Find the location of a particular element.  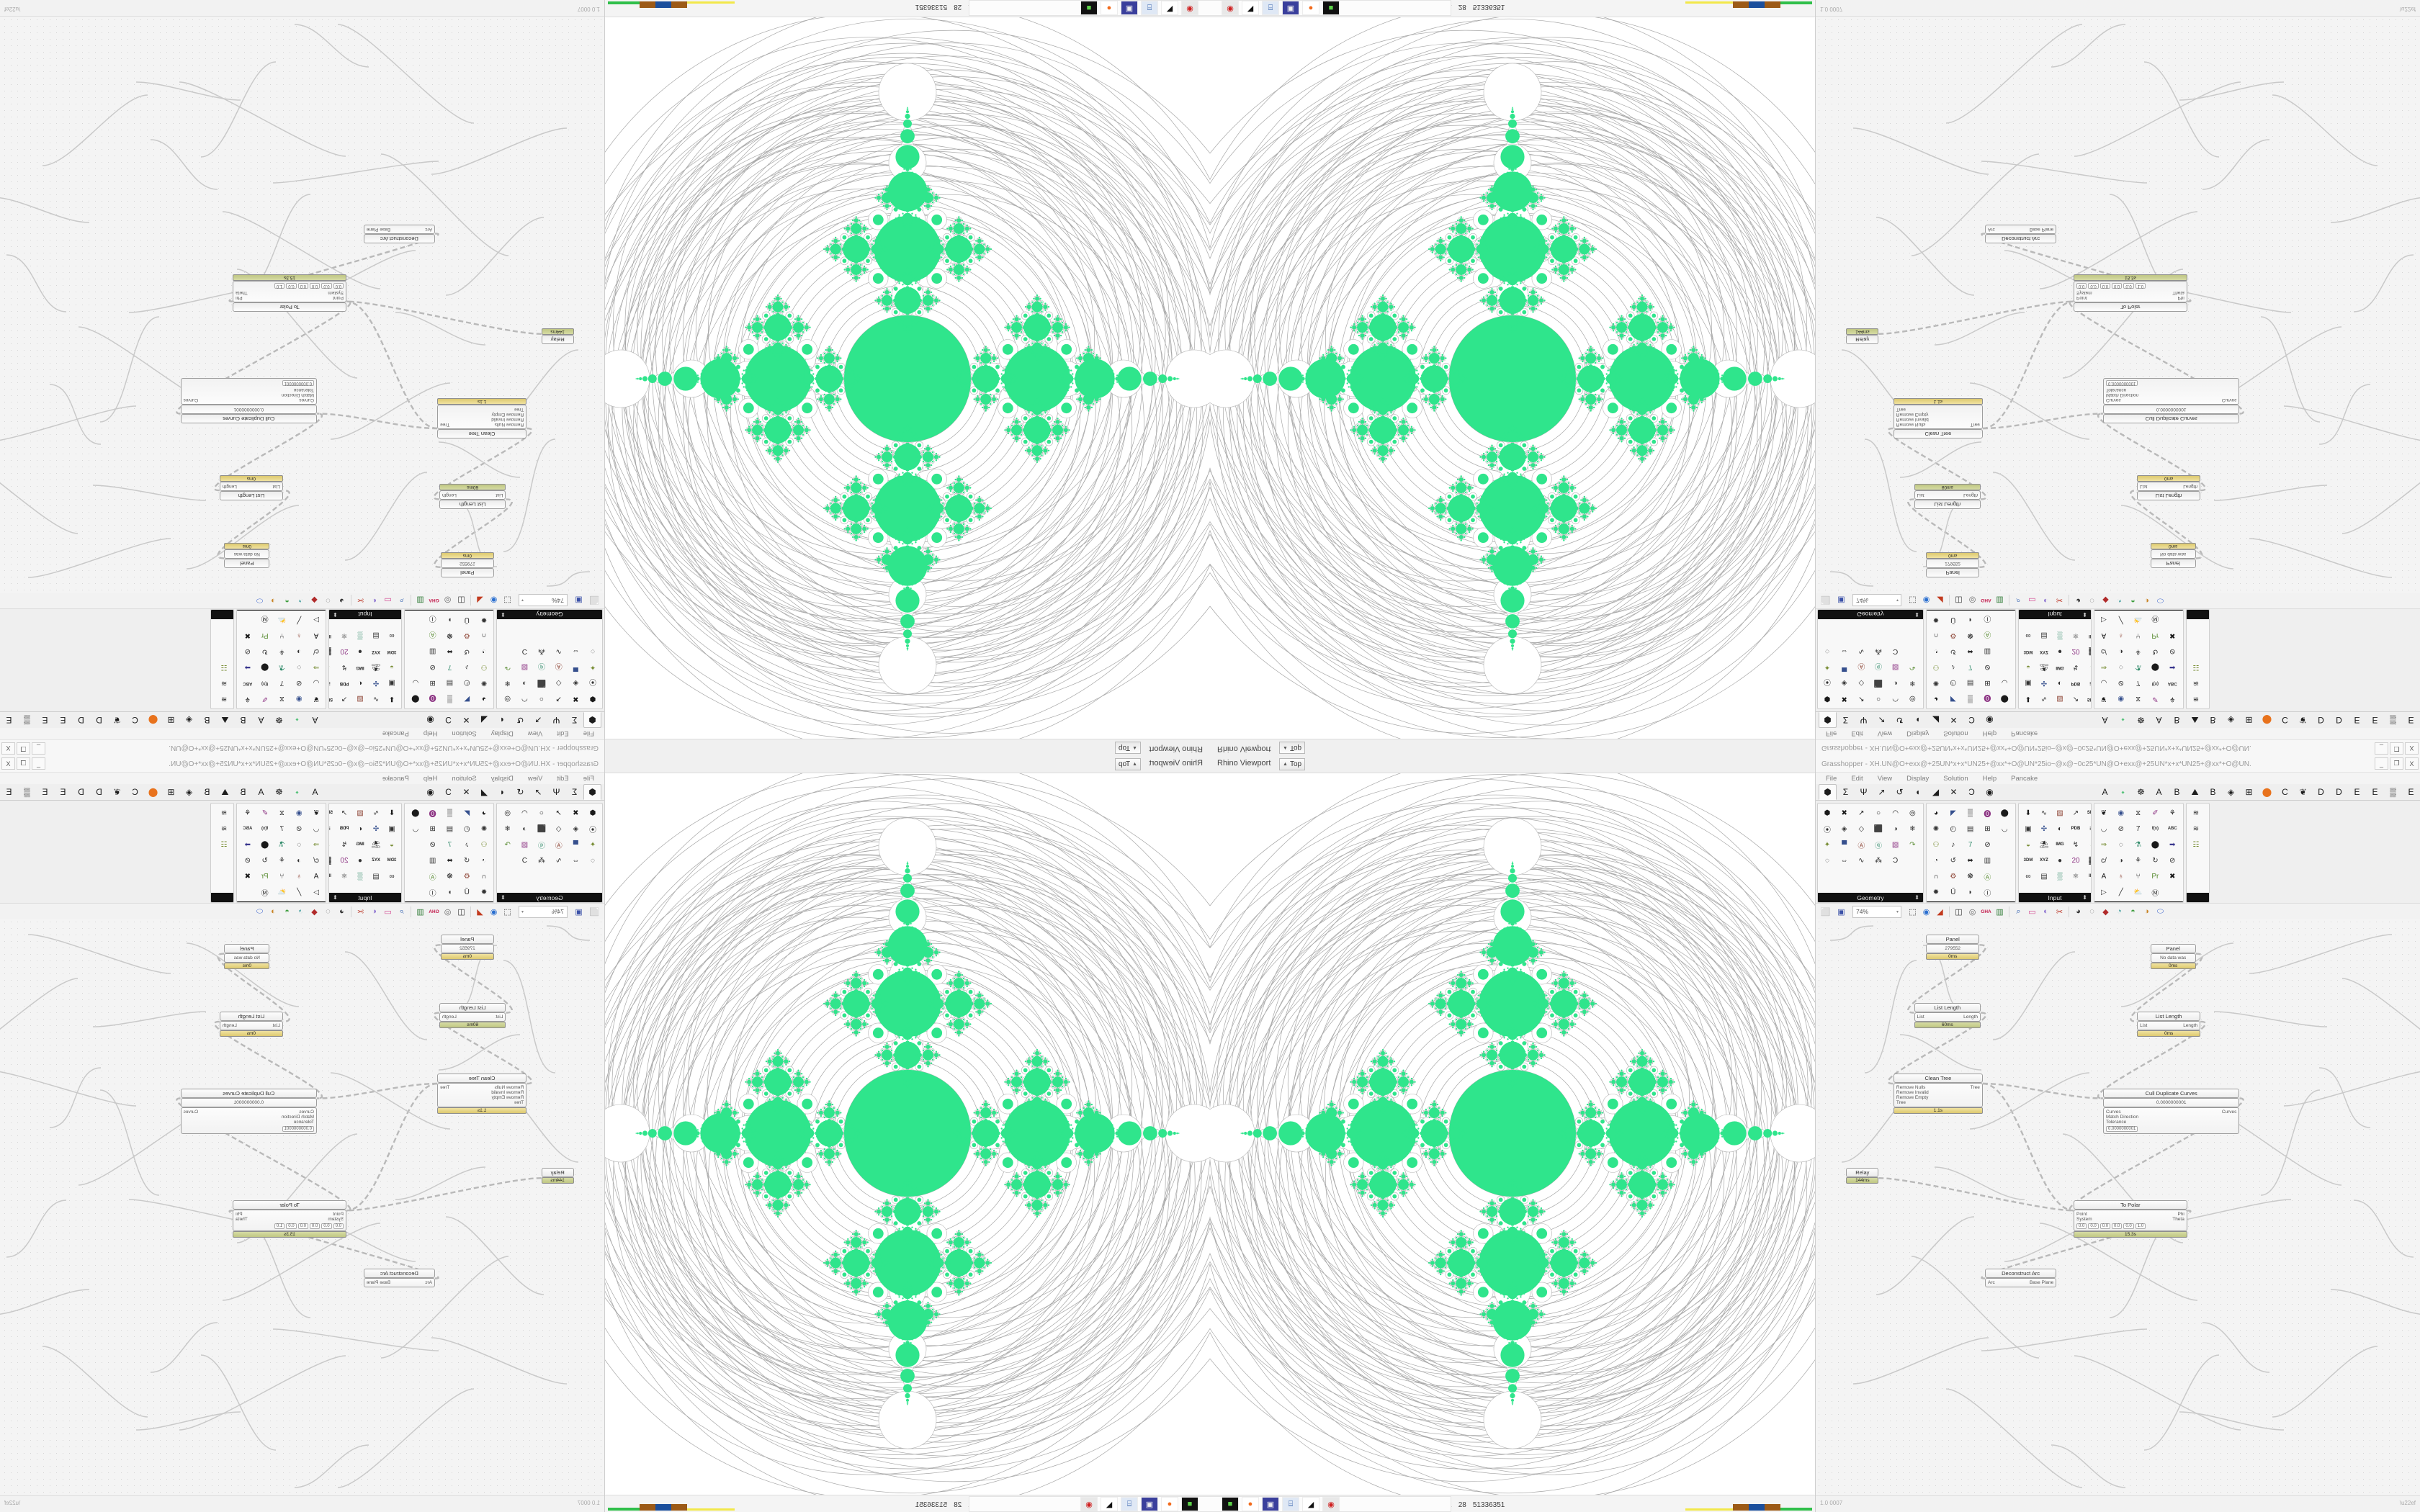

list-length-component: List Length List Length 60ms is located at coordinates (1948, 497).